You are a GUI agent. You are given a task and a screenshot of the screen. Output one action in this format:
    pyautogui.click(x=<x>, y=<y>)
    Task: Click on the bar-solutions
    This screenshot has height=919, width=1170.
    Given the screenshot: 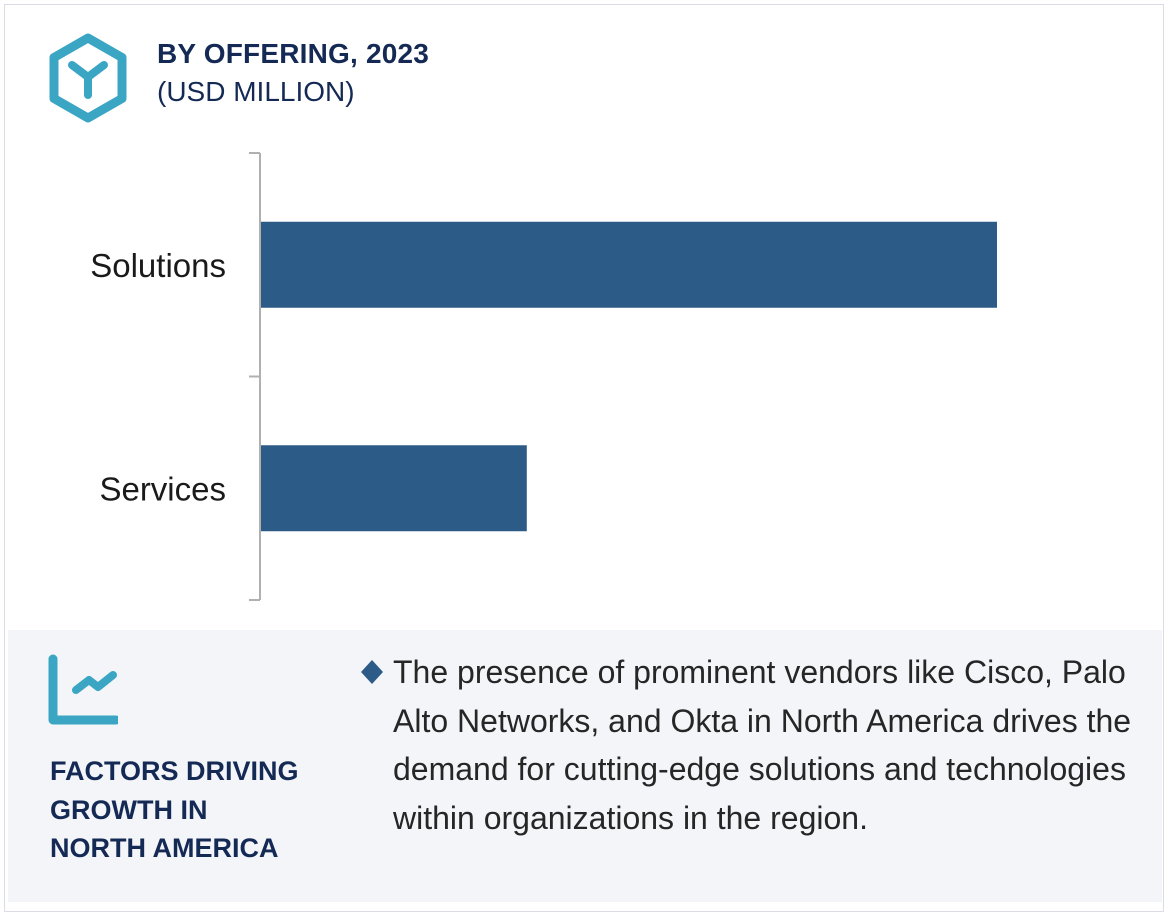 What is the action you would take?
    pyautogui.click(x=629, y=264)
    